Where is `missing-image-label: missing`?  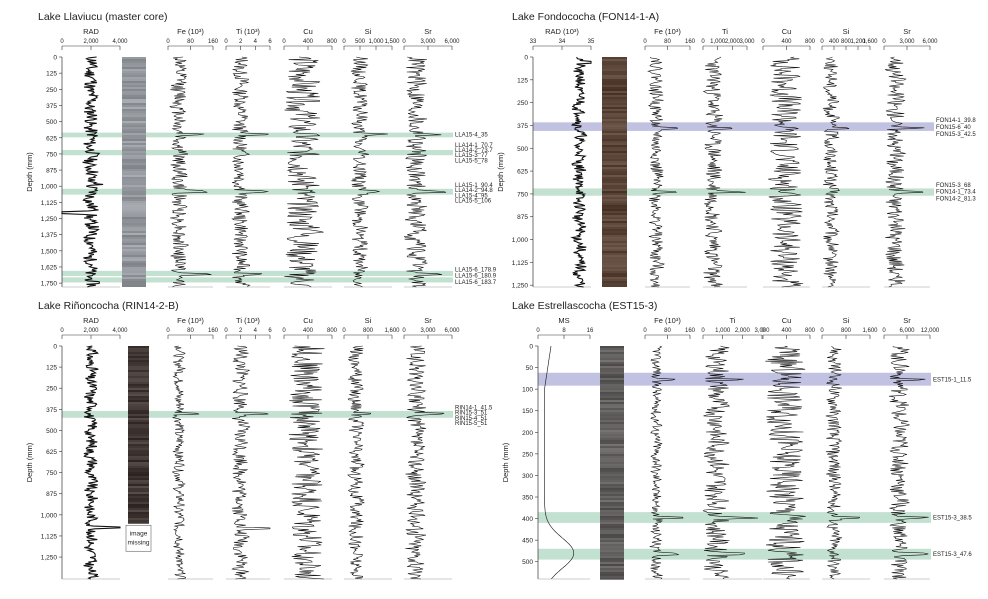 missing-image-label: missing is located at coordinates (138, 542).